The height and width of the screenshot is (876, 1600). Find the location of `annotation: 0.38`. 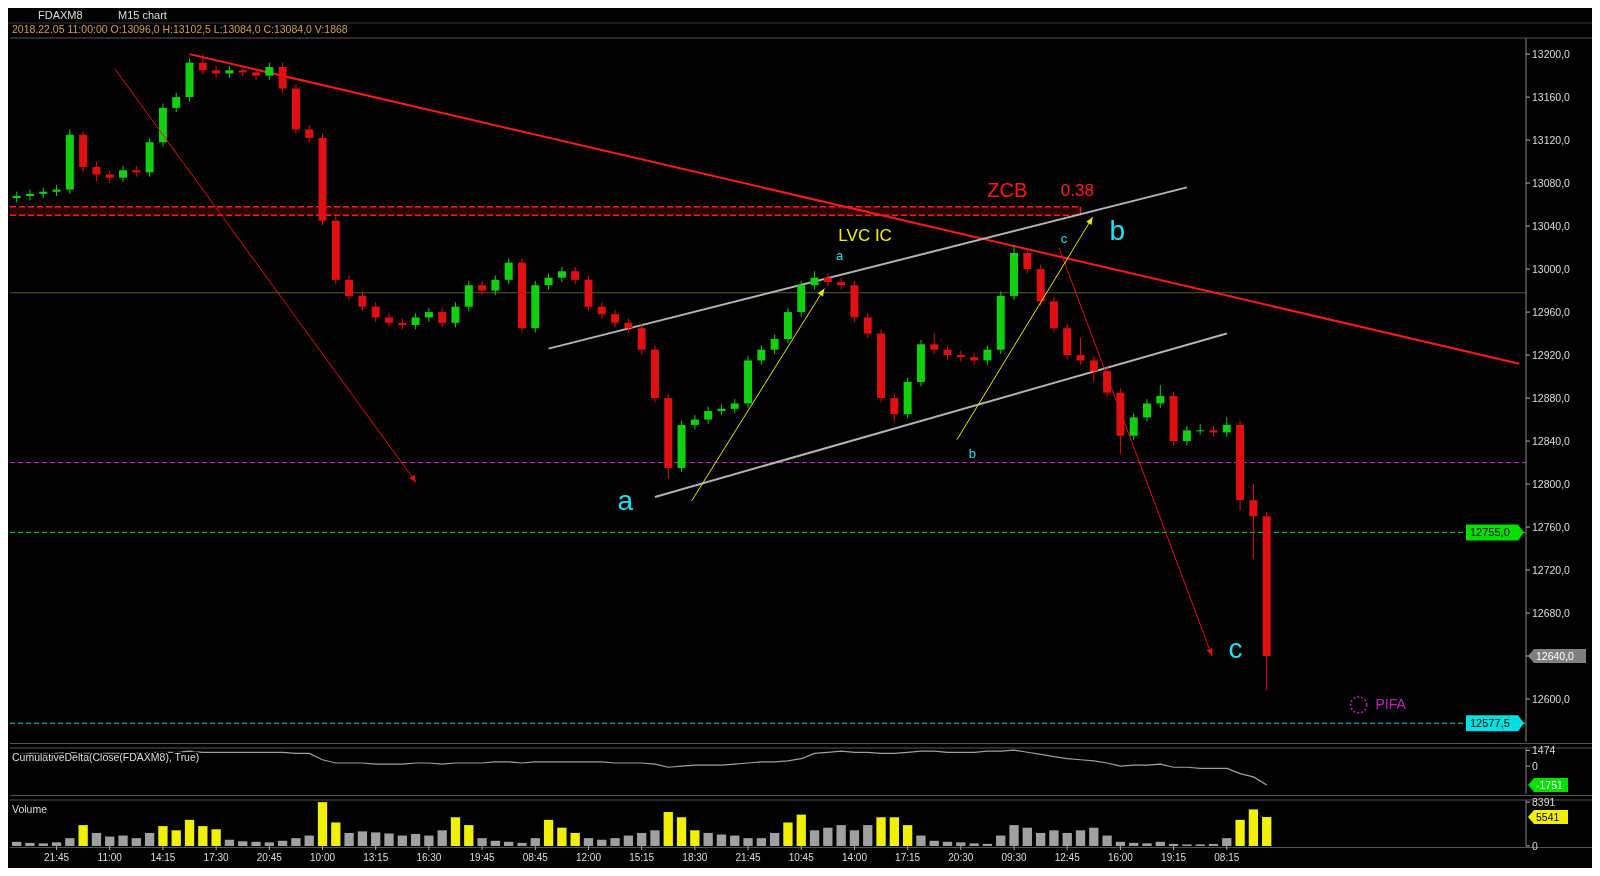

annotation: 0.38 is located at coordinates (1077, 191).